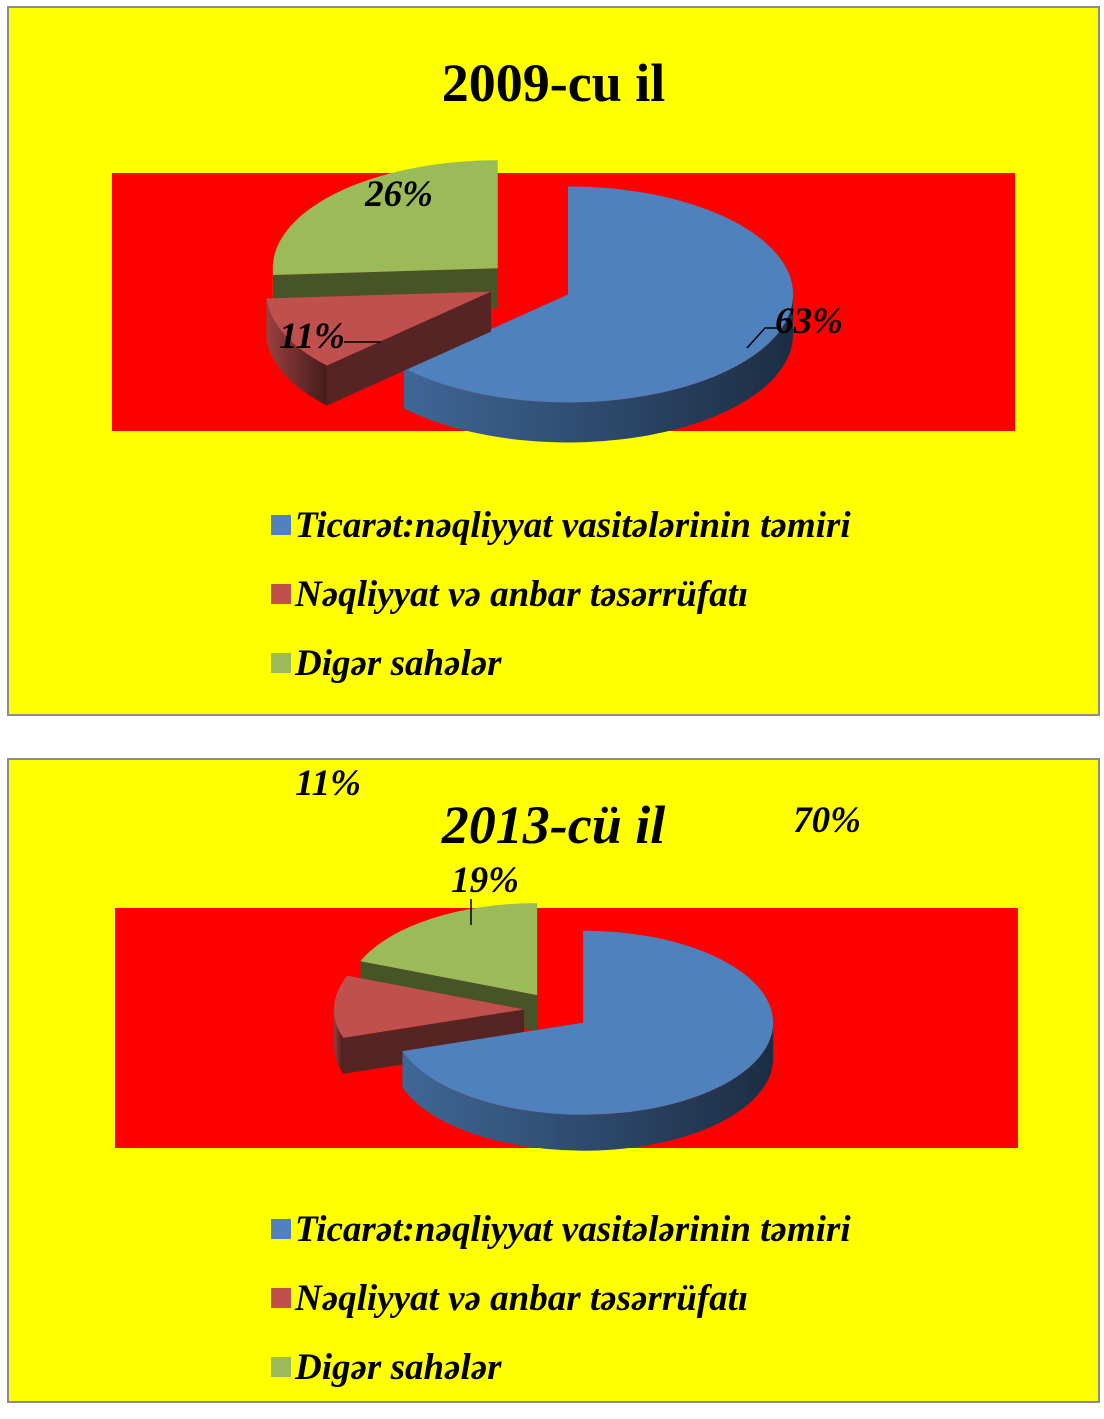 The image size is (1104, 1419). I want to click on chart-title: 2013-cü il, so click(553, 825).